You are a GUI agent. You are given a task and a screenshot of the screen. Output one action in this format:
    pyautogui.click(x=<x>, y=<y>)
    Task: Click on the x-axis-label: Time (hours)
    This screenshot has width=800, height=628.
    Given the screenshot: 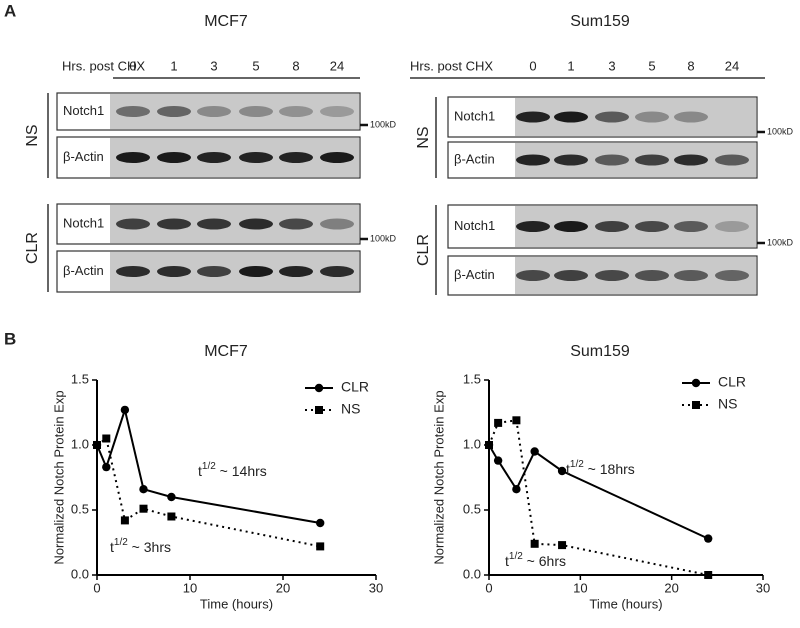 What is the action you would take?
    pyautogui.click(x=236, y=603)
    